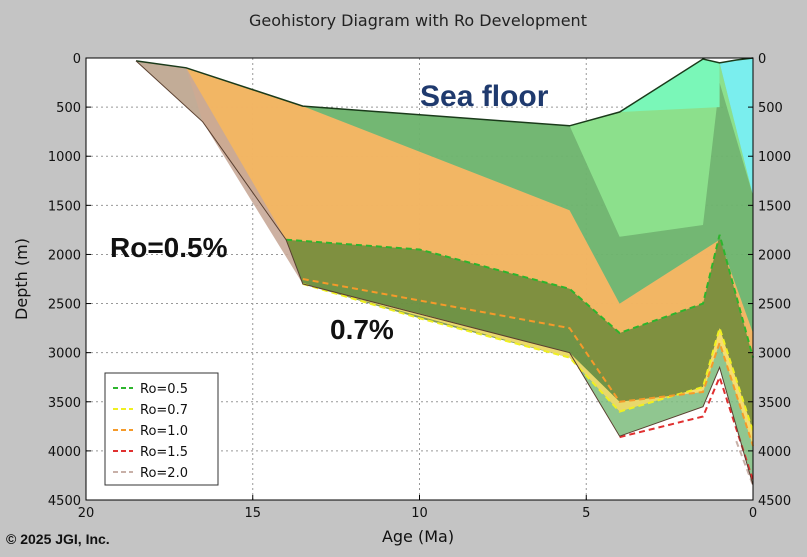 Image resolution: width=807 pixels, height=557 pixels. Describe the element at coordinates (164, 410) in the screenshot. I see `legend-label: Ro=0.7` at that location.